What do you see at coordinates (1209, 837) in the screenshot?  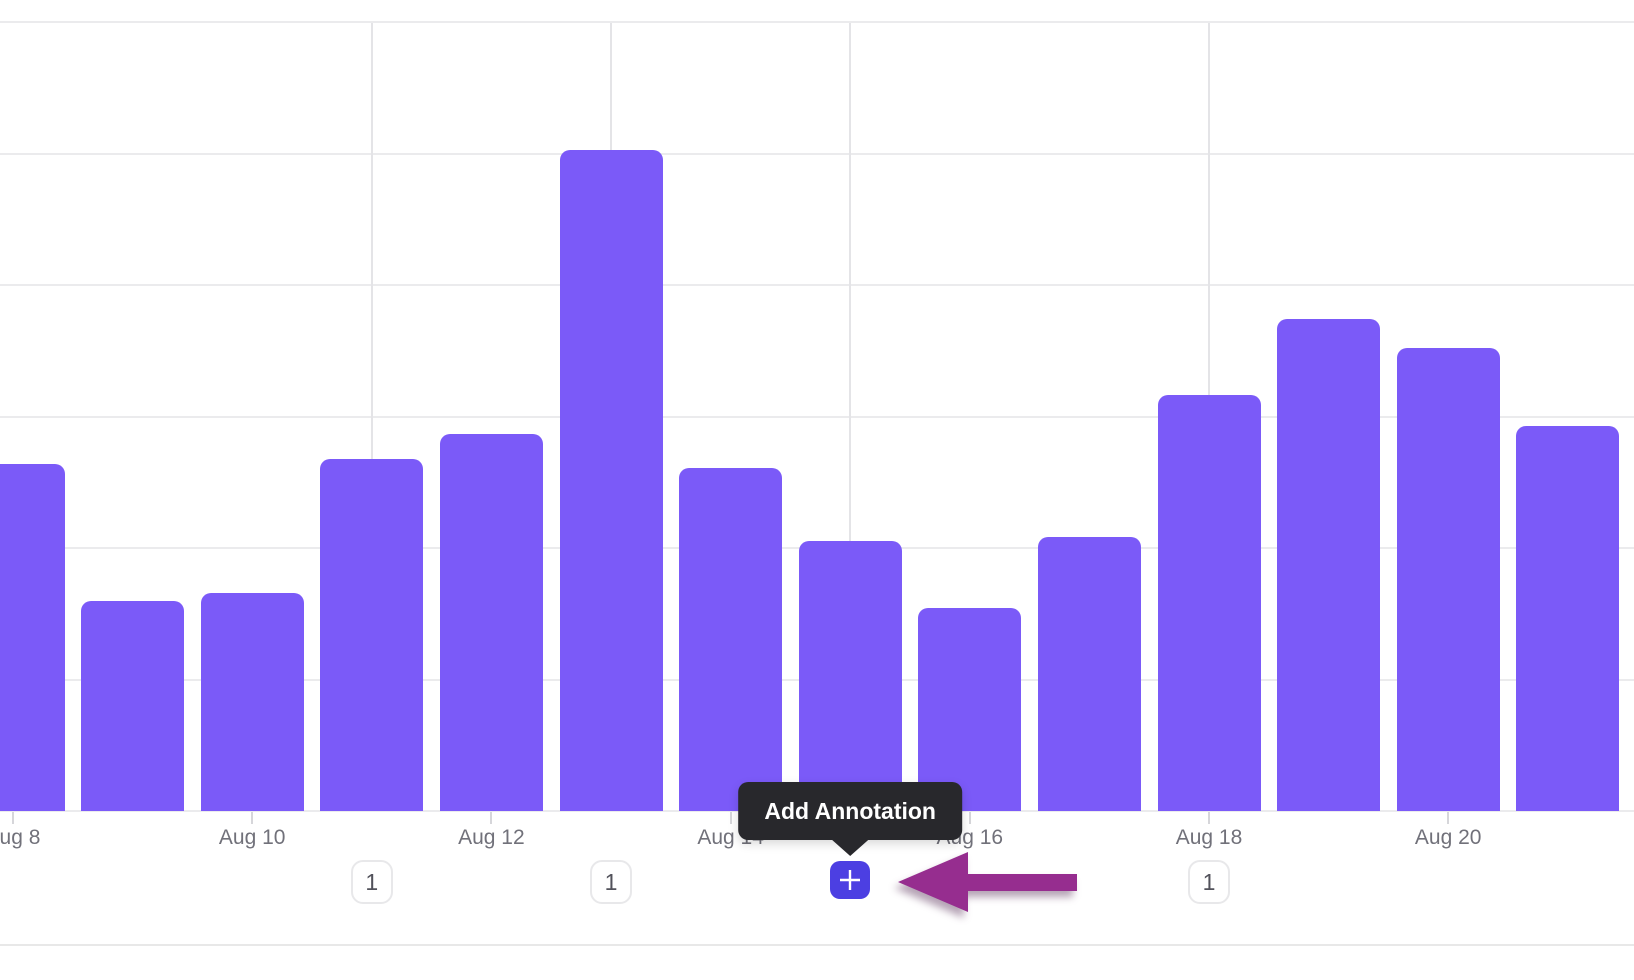 I see `x-axis-label: Aug 18` at bounding box center [1209, 837].